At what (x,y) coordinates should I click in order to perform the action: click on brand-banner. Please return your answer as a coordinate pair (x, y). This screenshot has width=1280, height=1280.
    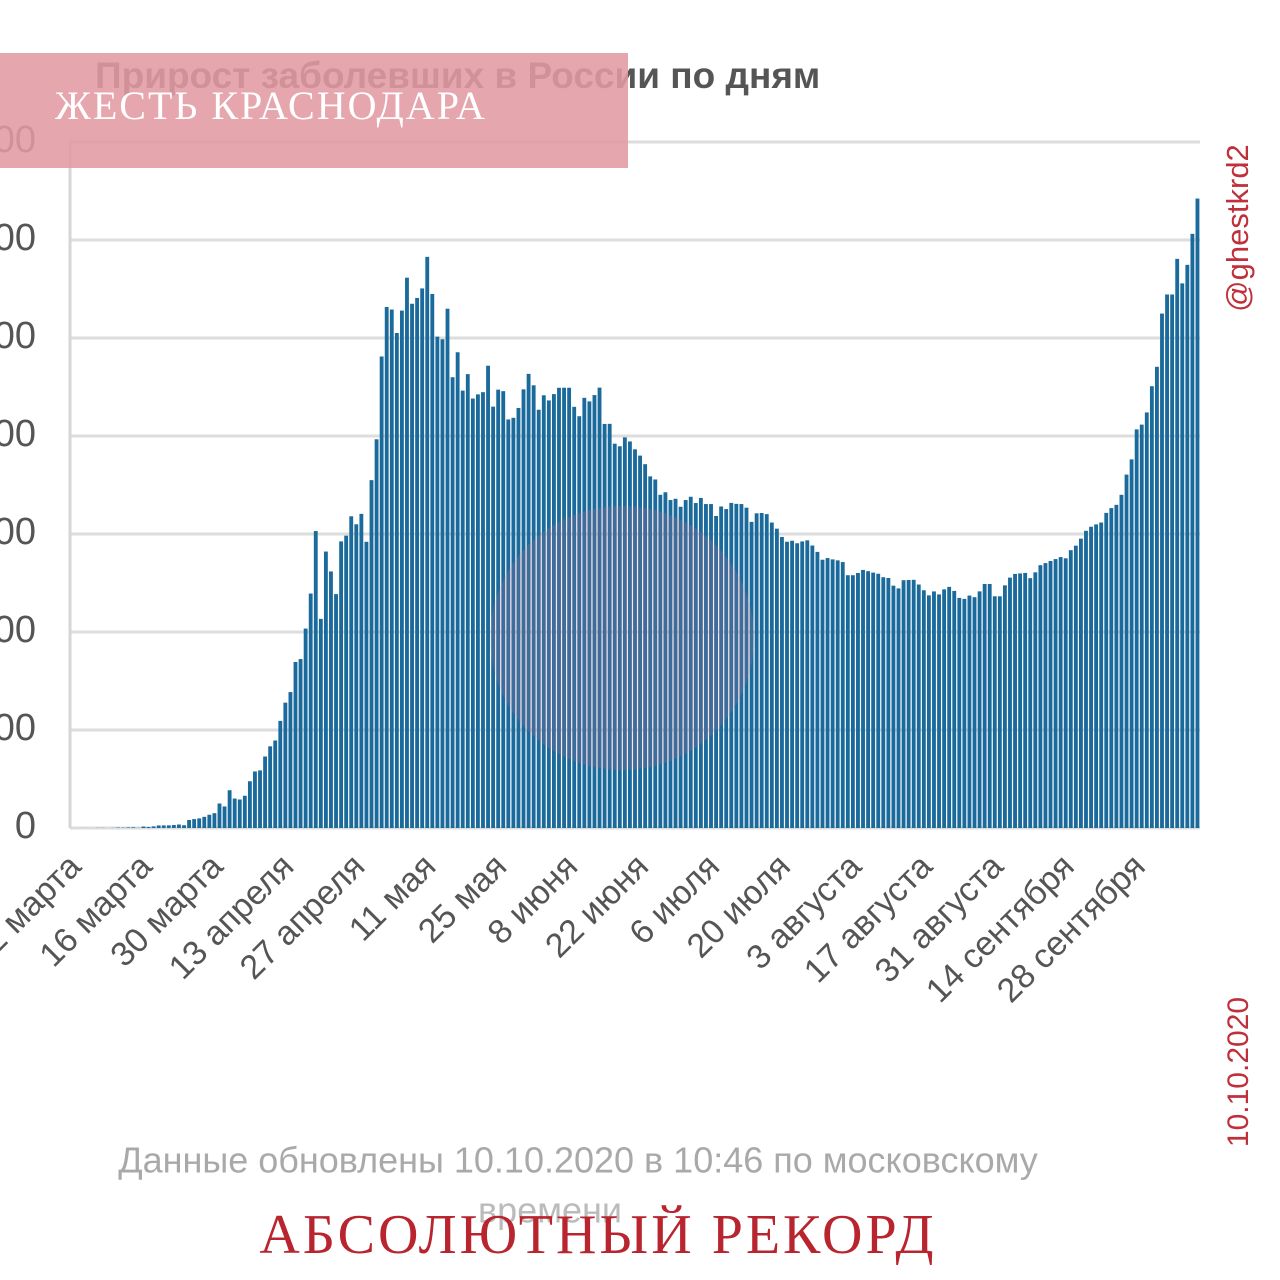
    Looking at the image, I should click on (314, 110).